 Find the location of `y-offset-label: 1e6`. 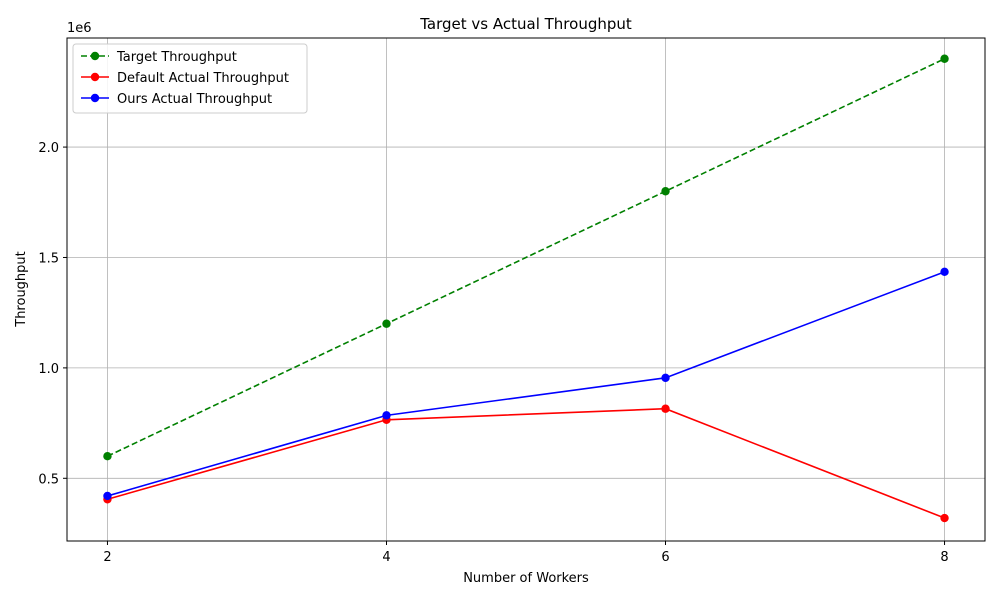

y-offset-label: 1e6 is located at coordinates (79, 28).